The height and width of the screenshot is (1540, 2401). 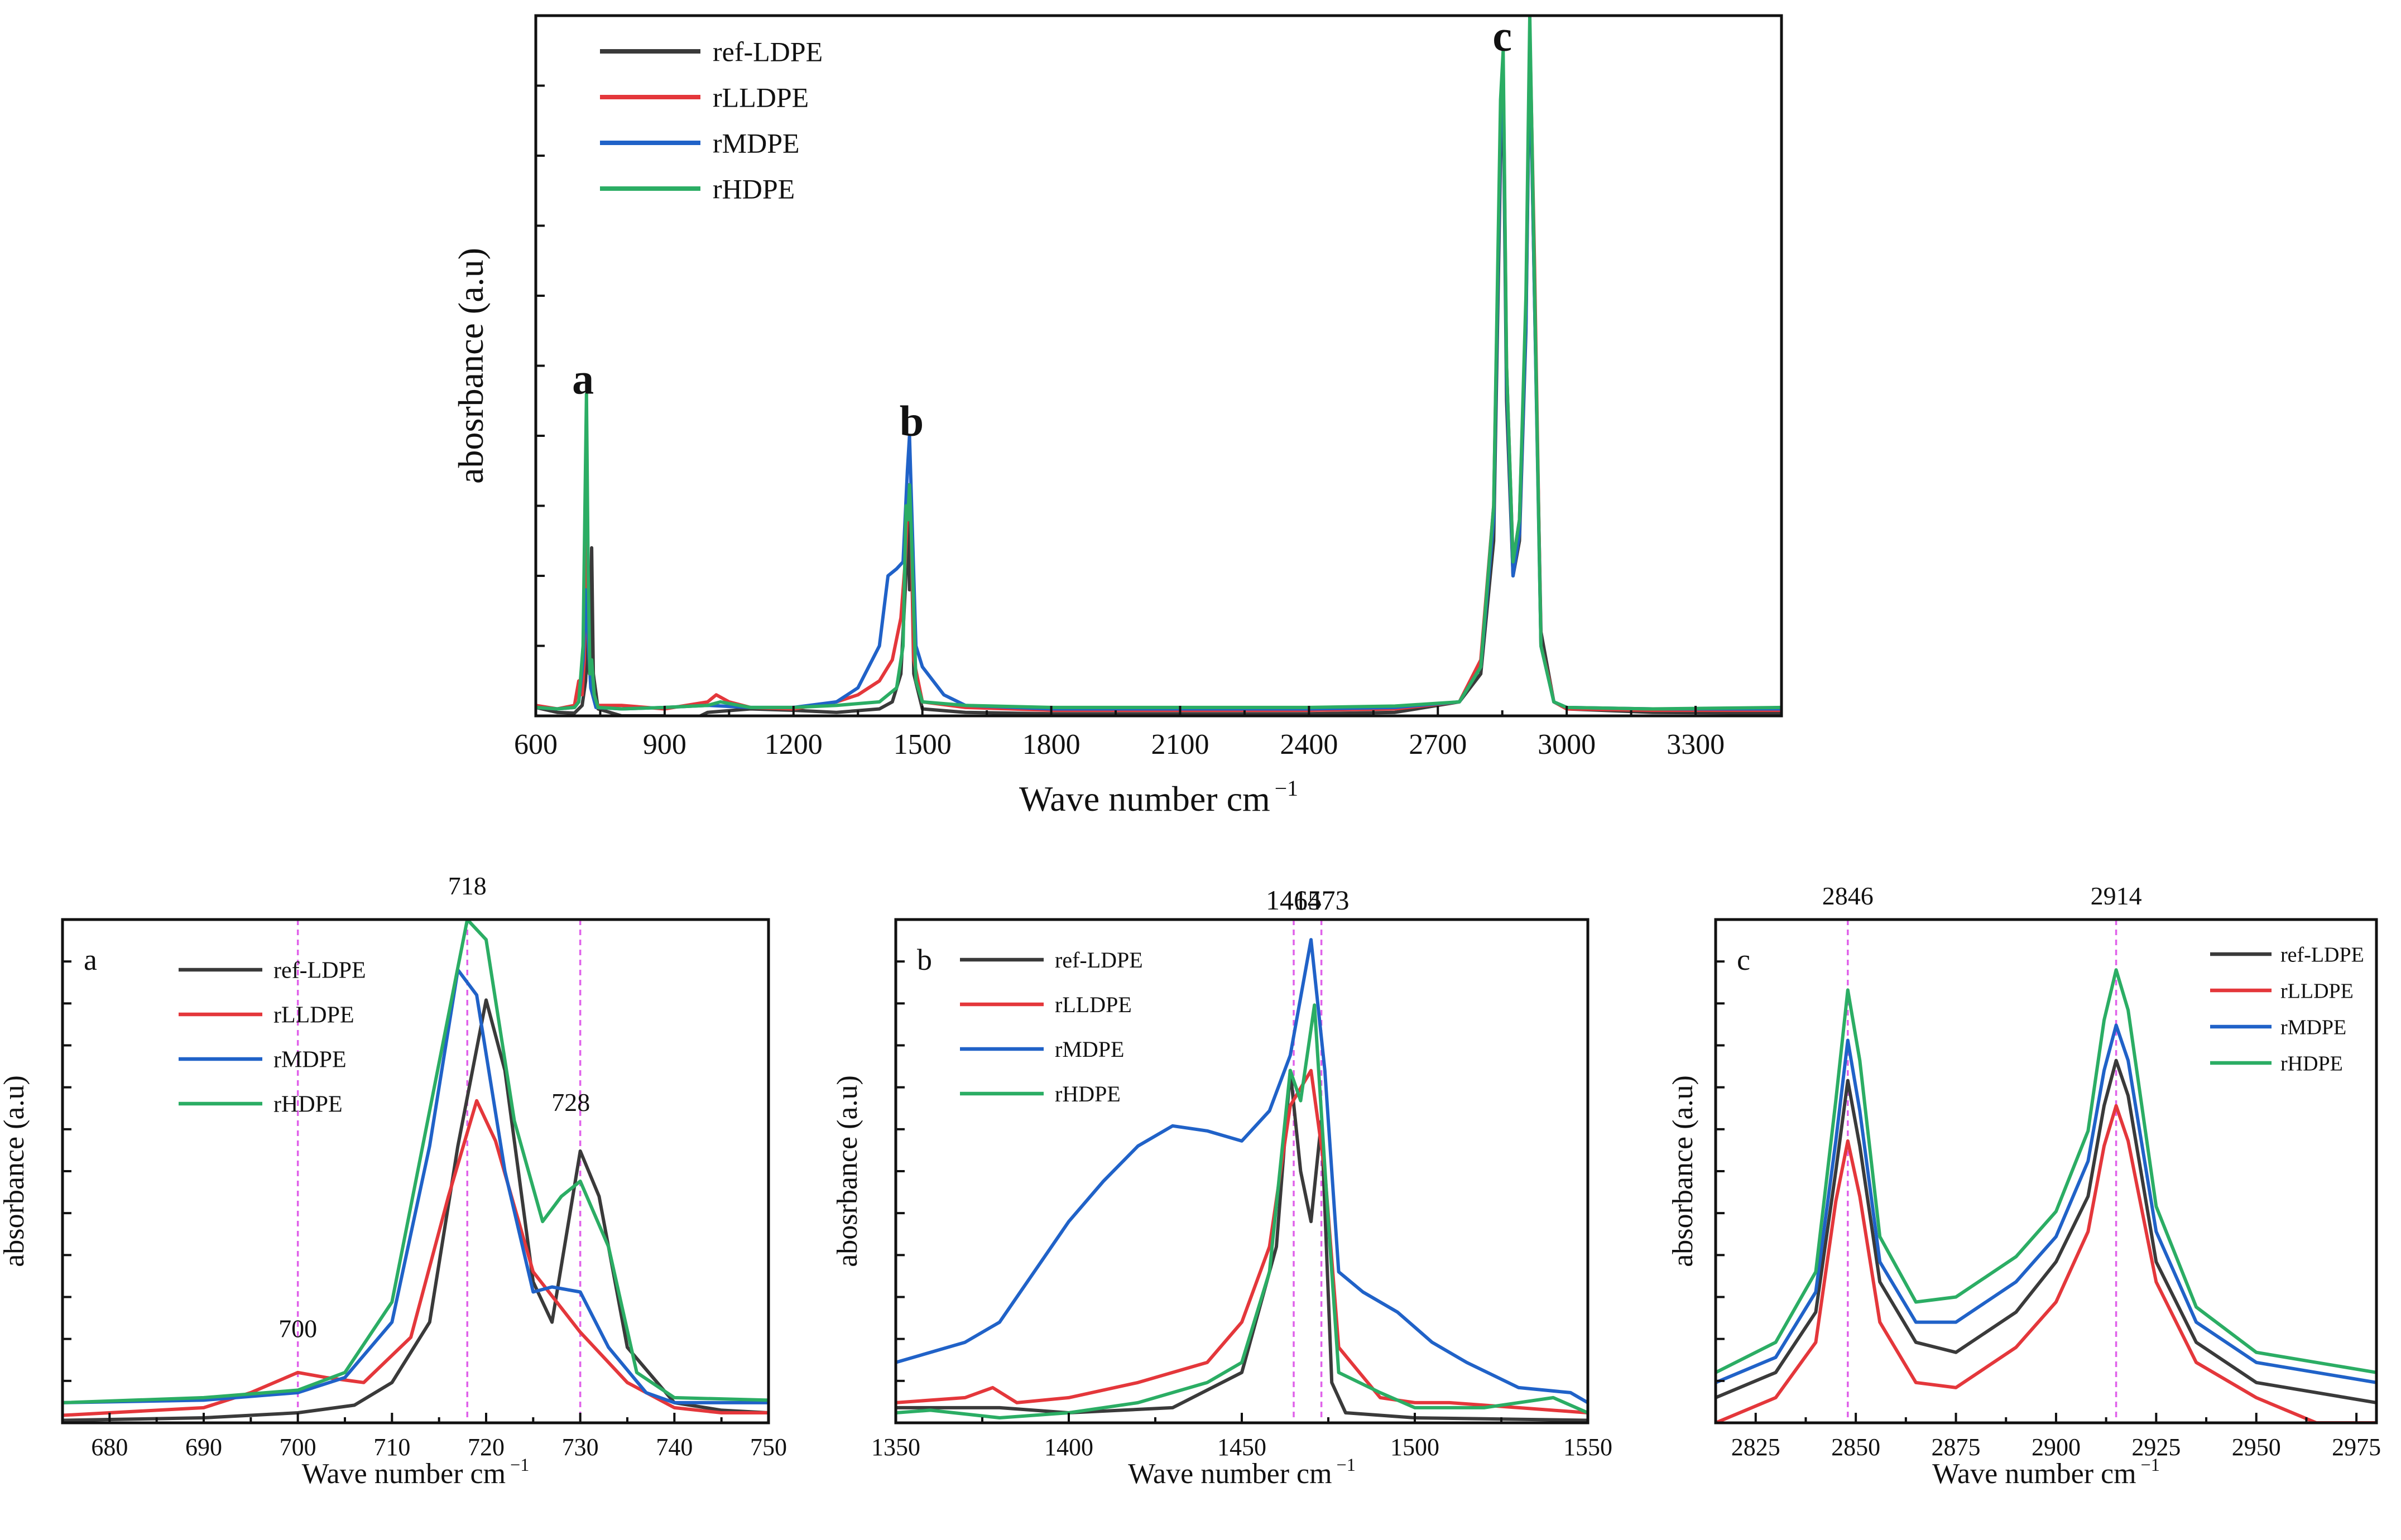 I want to click on x-tick-label: 710, so click(x=391, y=1447).